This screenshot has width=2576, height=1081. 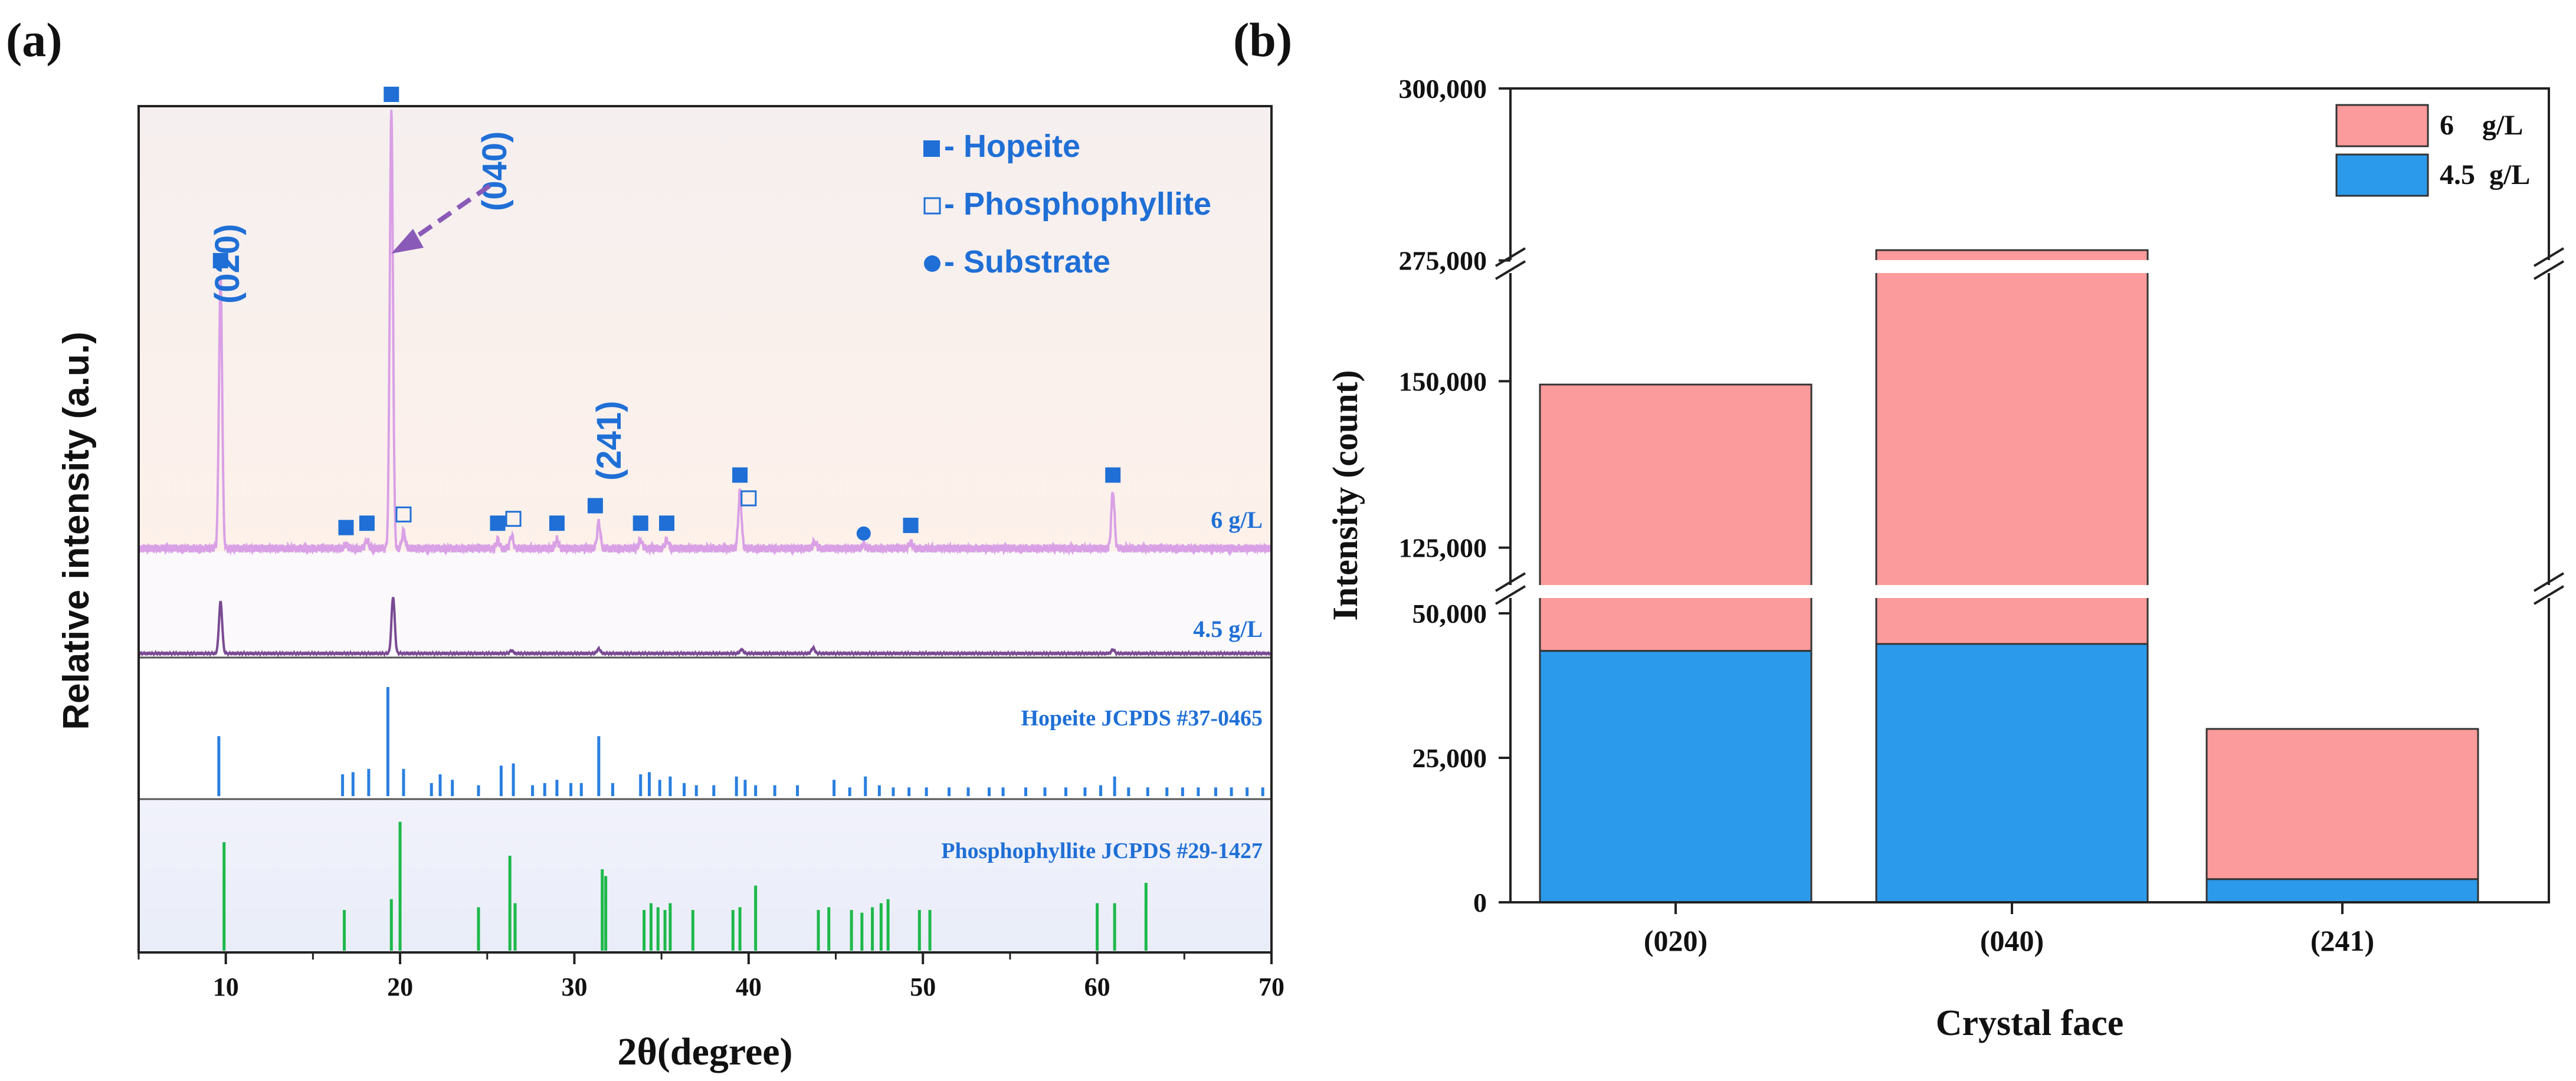 What do you see at coordinates (863, 533) in the screenshot?
I see `substrate-marker` at bounding box center [863, 533].